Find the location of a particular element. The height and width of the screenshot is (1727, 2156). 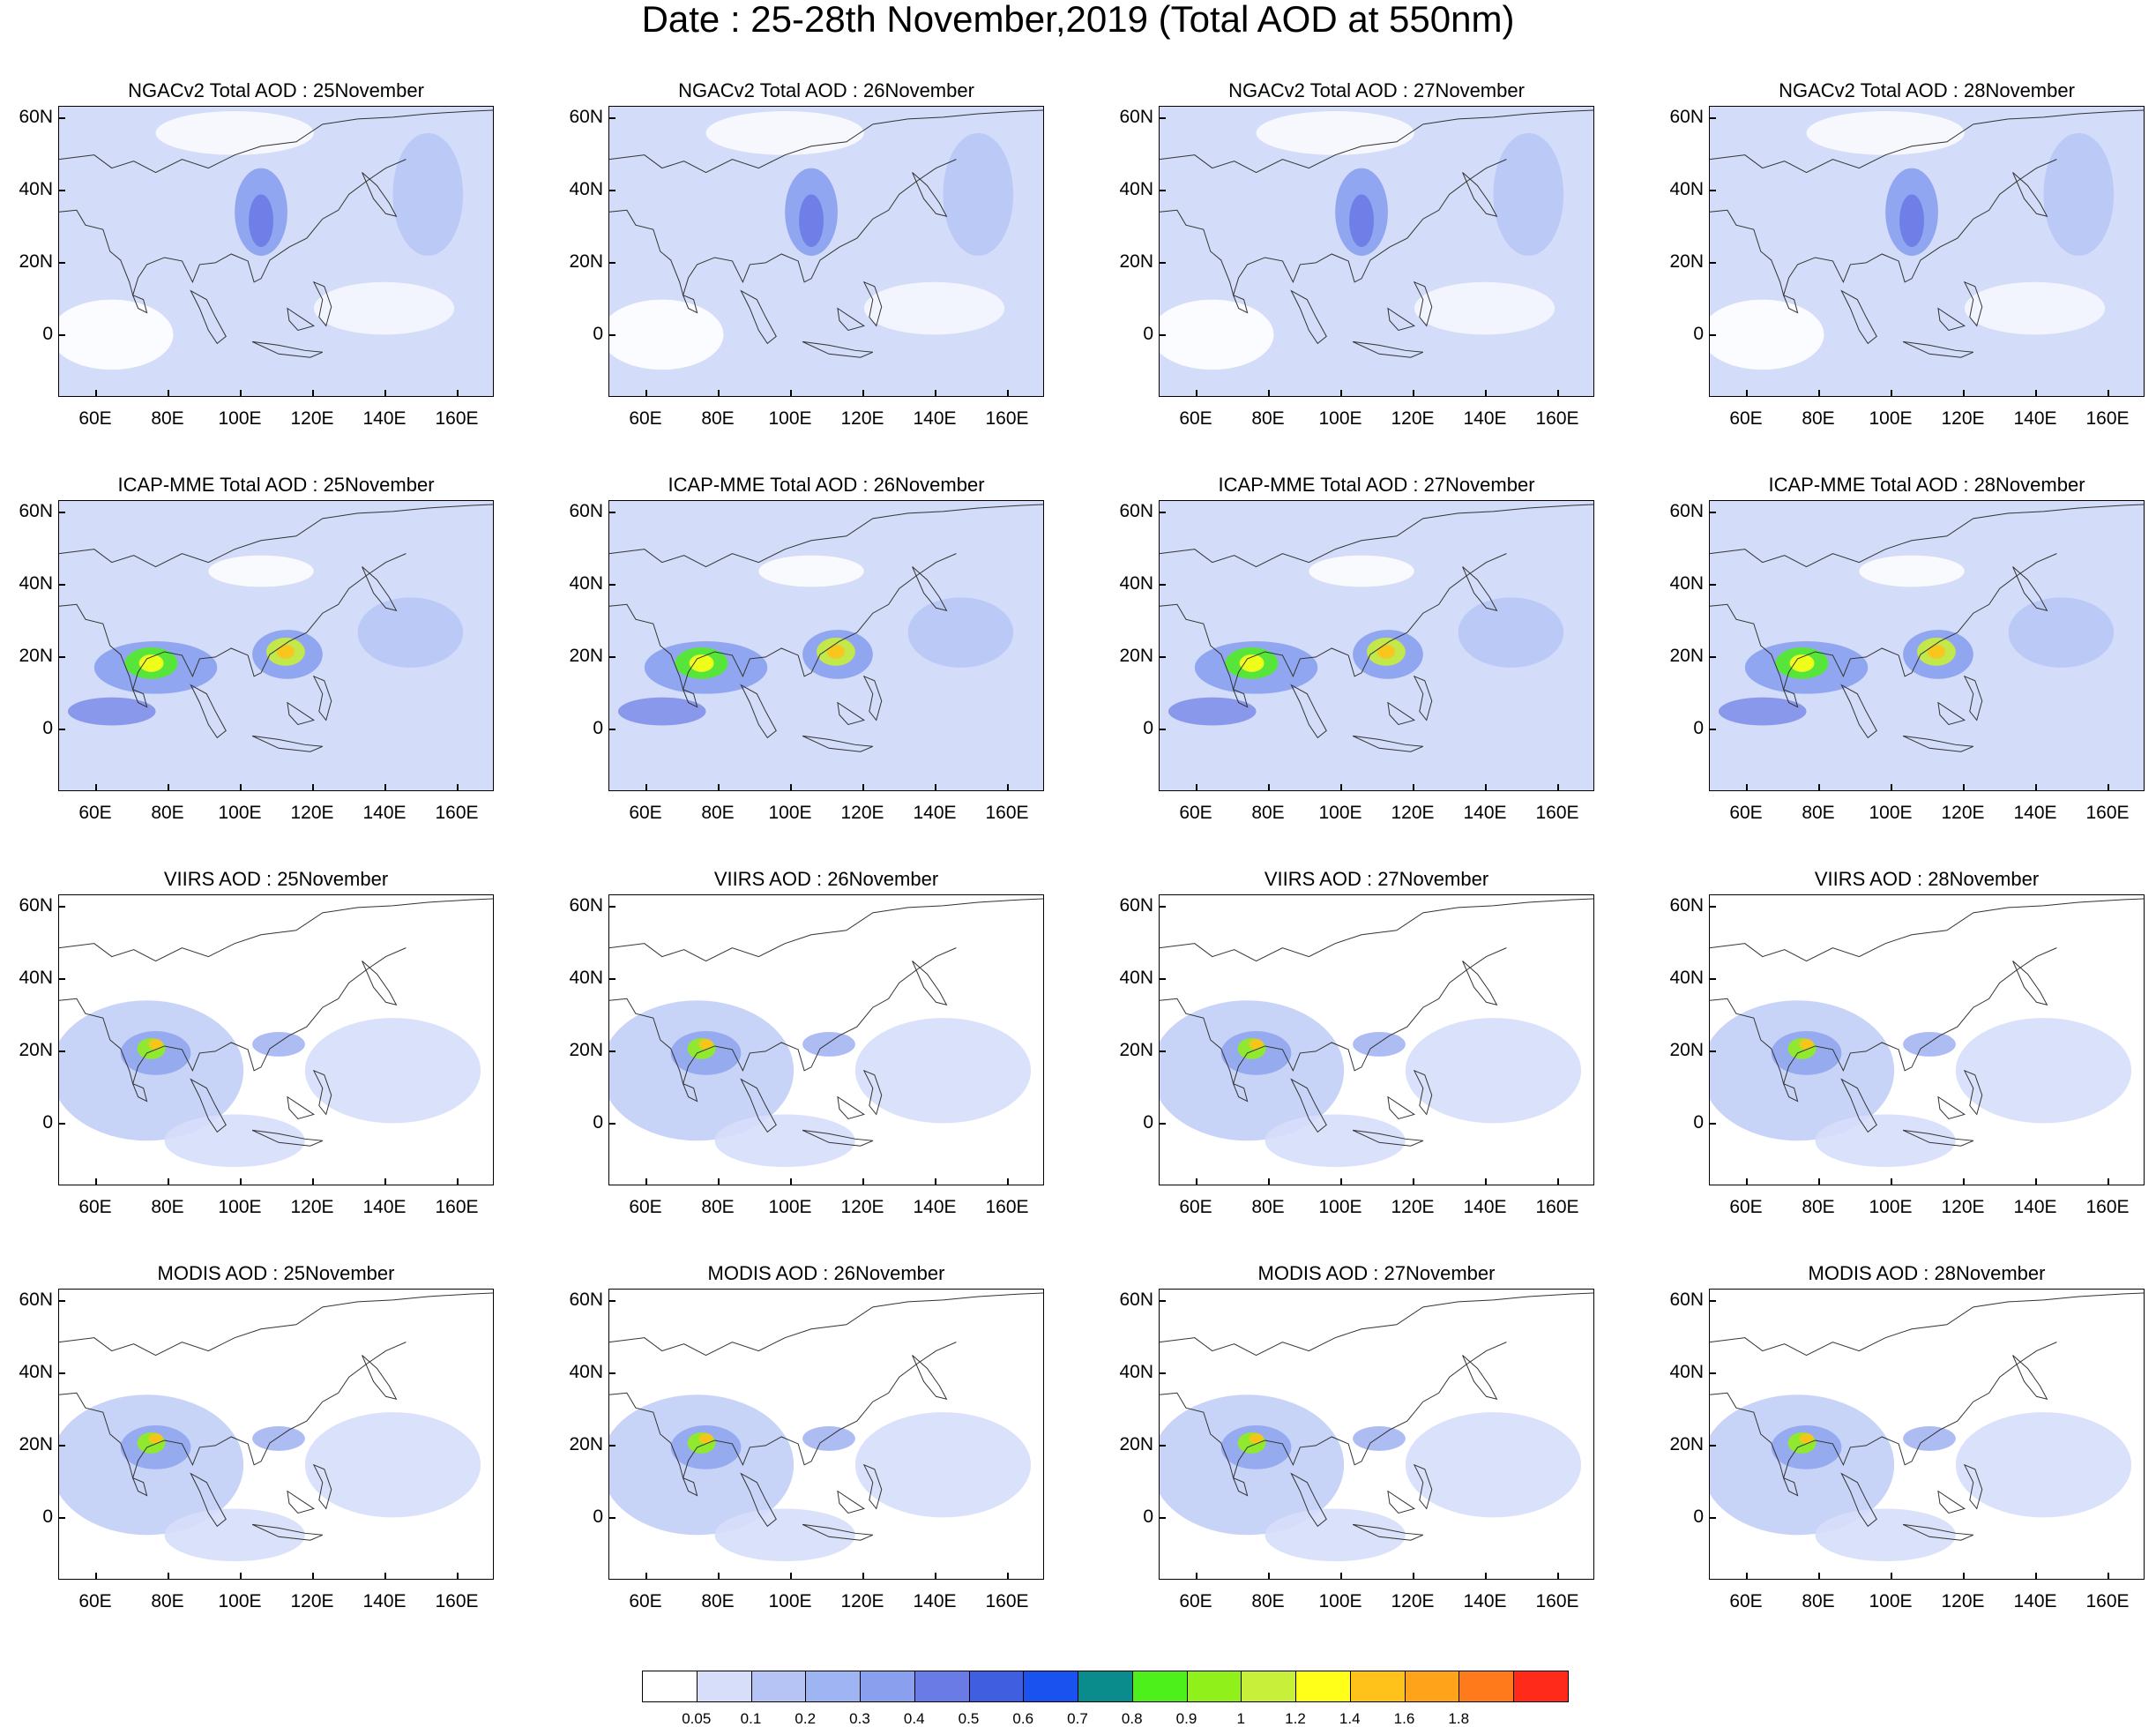

colorbar-label: 0.4 is located at coordinates (914, 1718).